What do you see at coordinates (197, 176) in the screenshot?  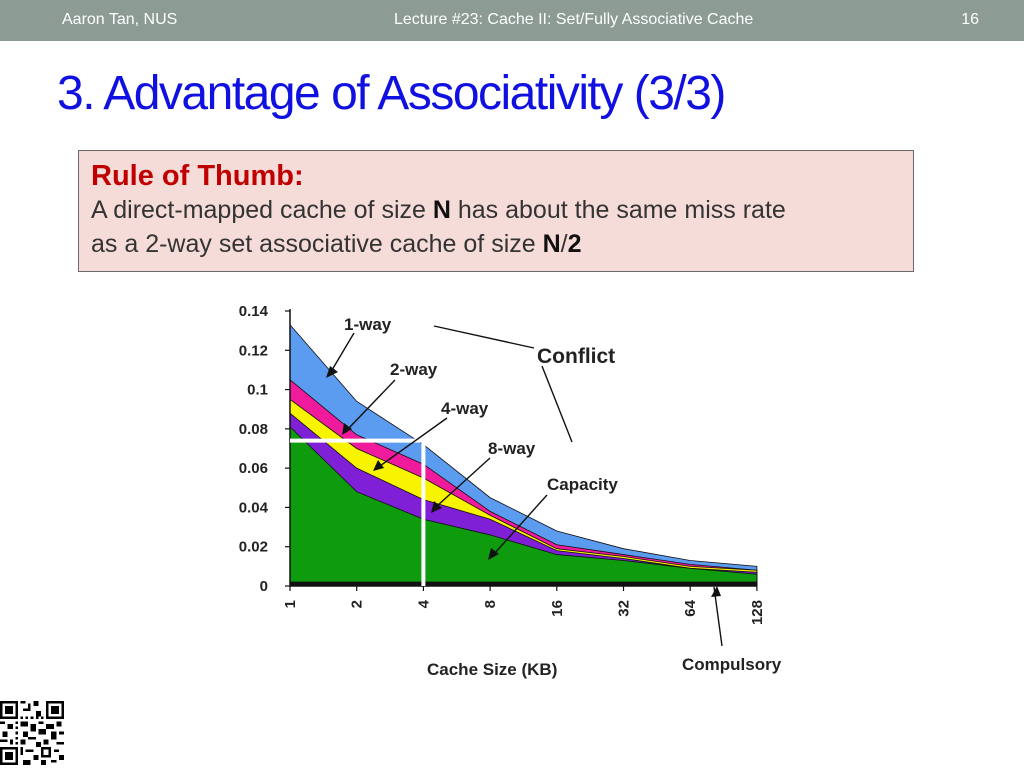 I see `rule-heading: Rule of Thumb:` at bounding box center [197, 176].